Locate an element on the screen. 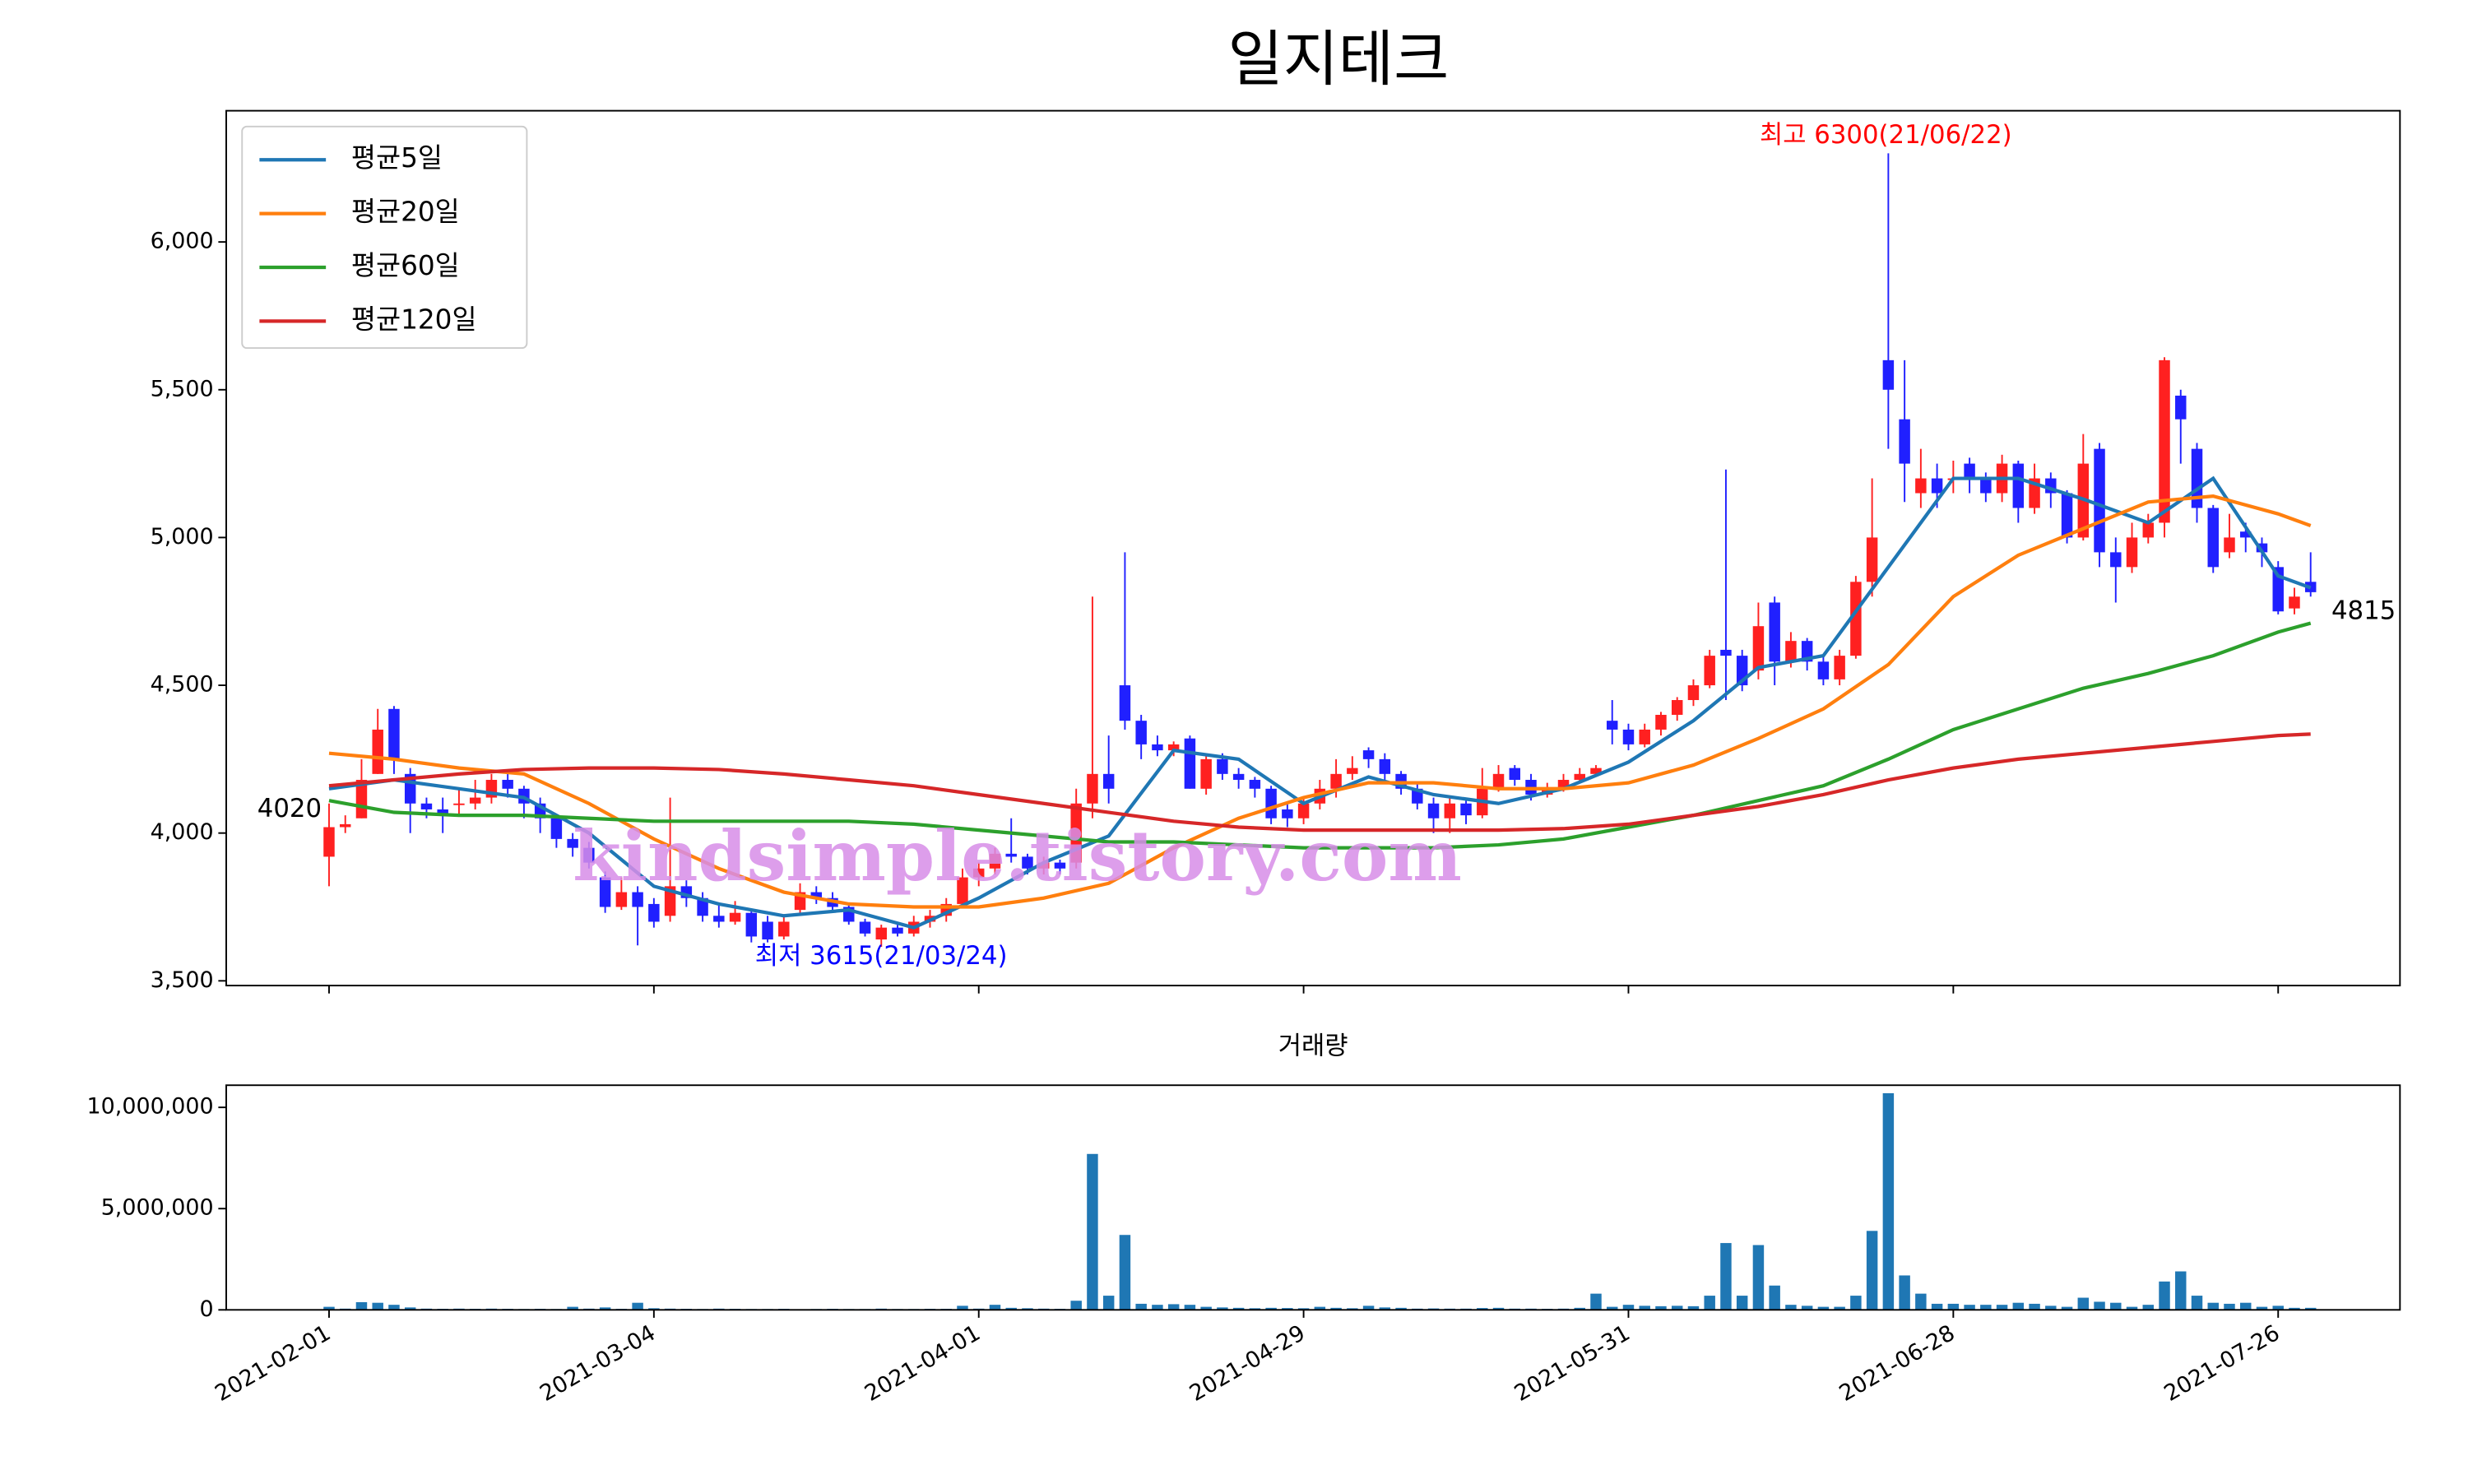 This screenshot has width=2468, height=1484. y-tick-label: 5,000,000 is located at coordinates (157, 1208).